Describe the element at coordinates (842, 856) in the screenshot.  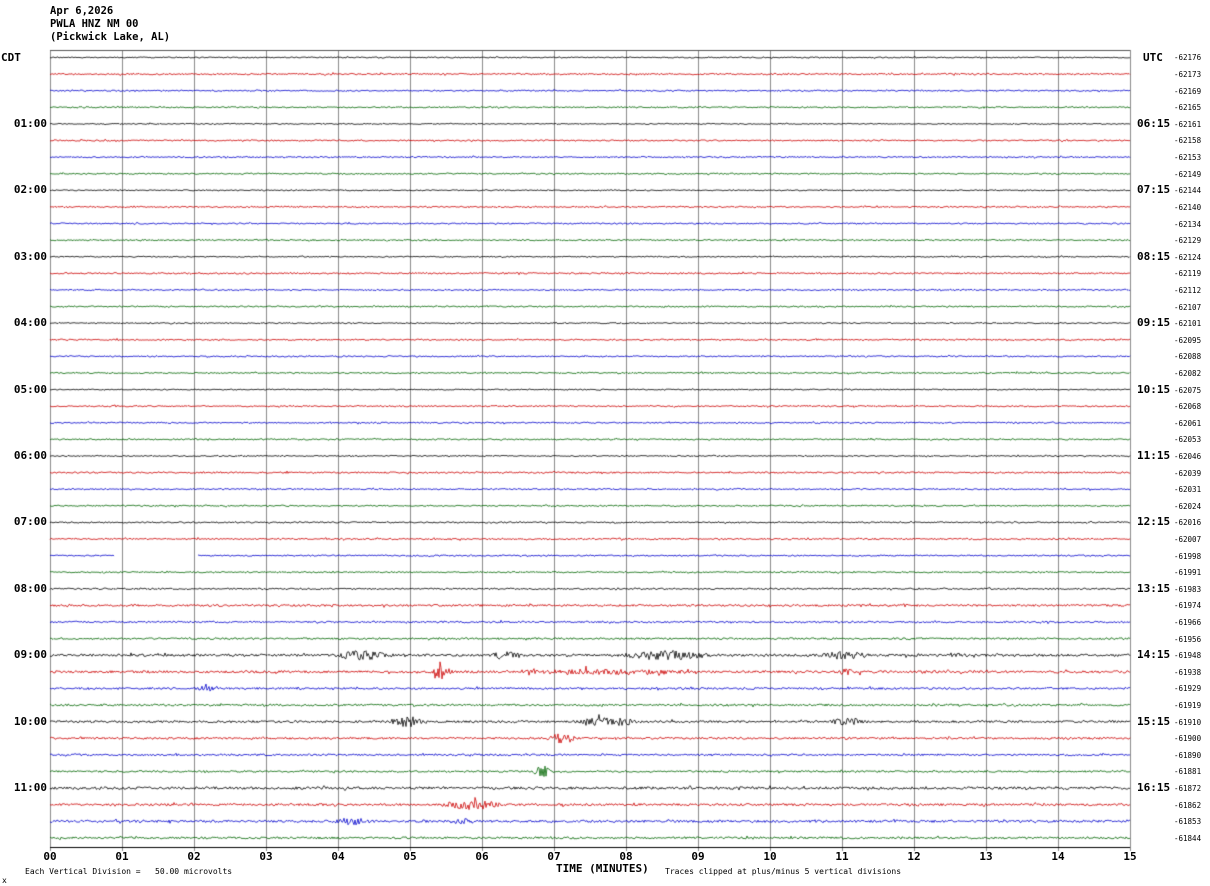
I see `x-tick-label: 11` at that location.